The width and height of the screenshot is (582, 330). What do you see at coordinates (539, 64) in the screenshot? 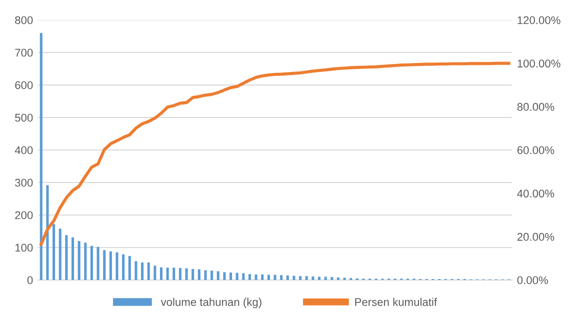
I see `y2-tick-label: 100.00%` at bounding box center [539, 64].